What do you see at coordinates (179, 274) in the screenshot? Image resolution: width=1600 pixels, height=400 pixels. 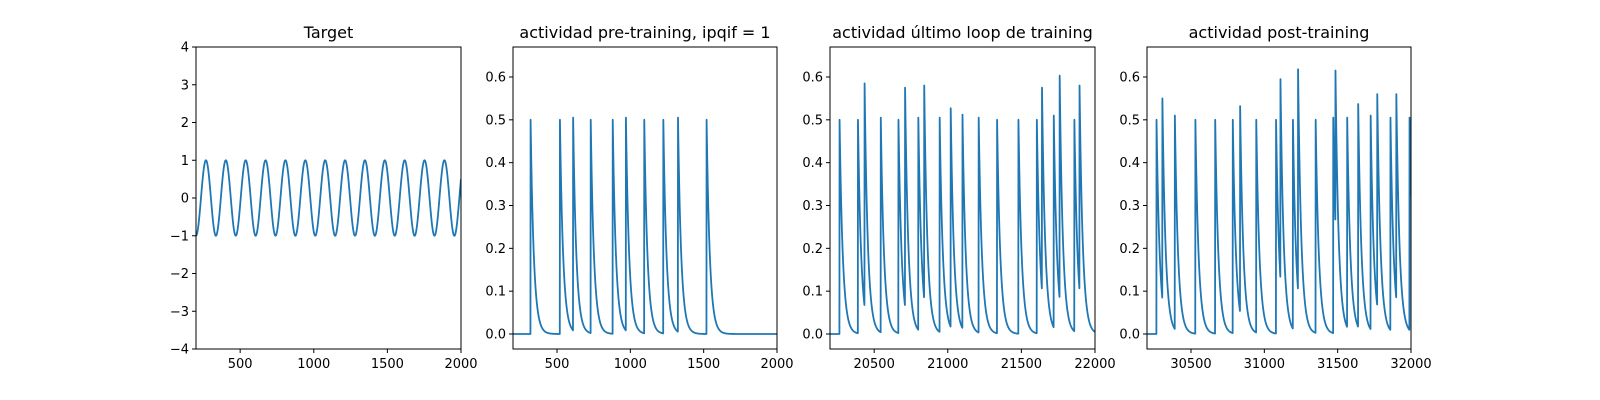 I see `y-tick-label: −2` at bounding box center [179, 274].